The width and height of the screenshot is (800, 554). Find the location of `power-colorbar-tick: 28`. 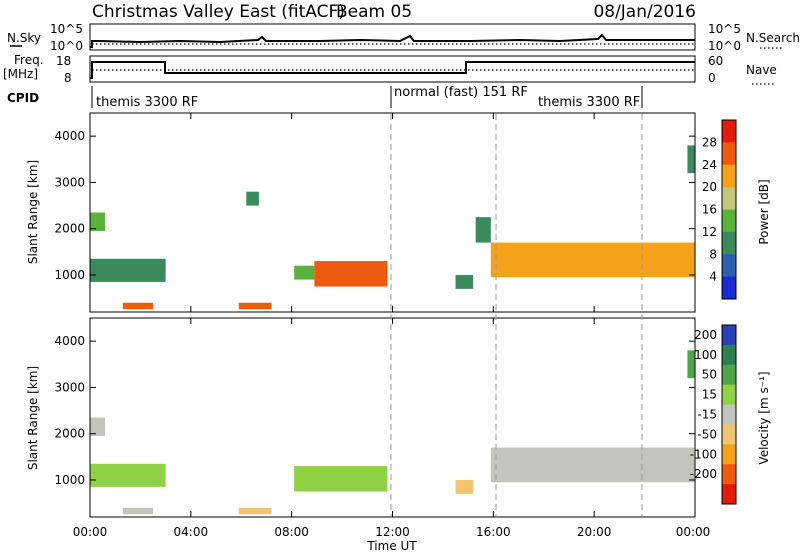

power-colorbar-tick: 28 is located at coordinates (709, 142).